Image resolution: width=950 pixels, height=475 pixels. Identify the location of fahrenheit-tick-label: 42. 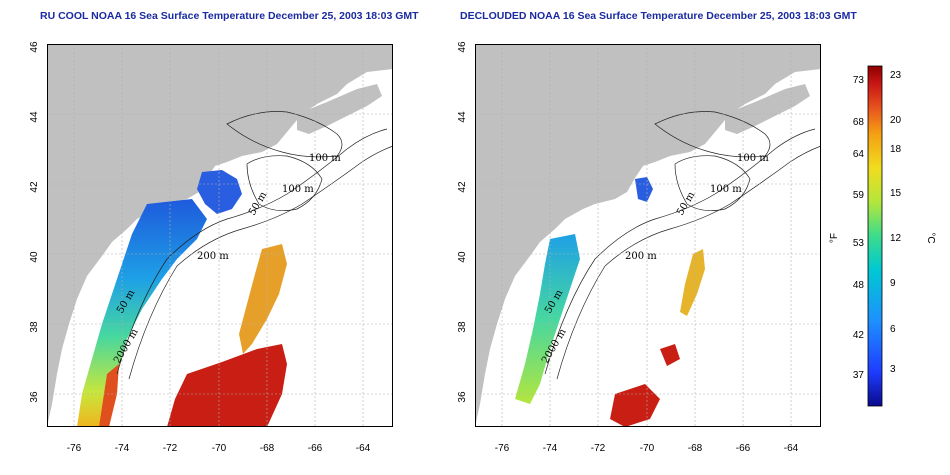
(859, 335).